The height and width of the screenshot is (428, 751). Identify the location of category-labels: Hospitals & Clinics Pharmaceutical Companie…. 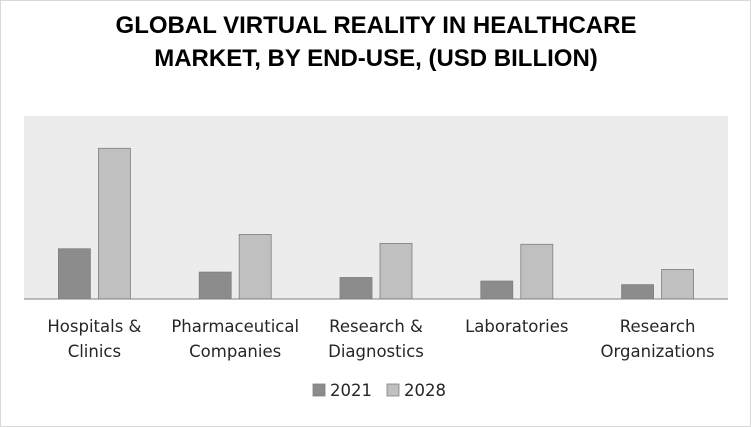
(380, 339).